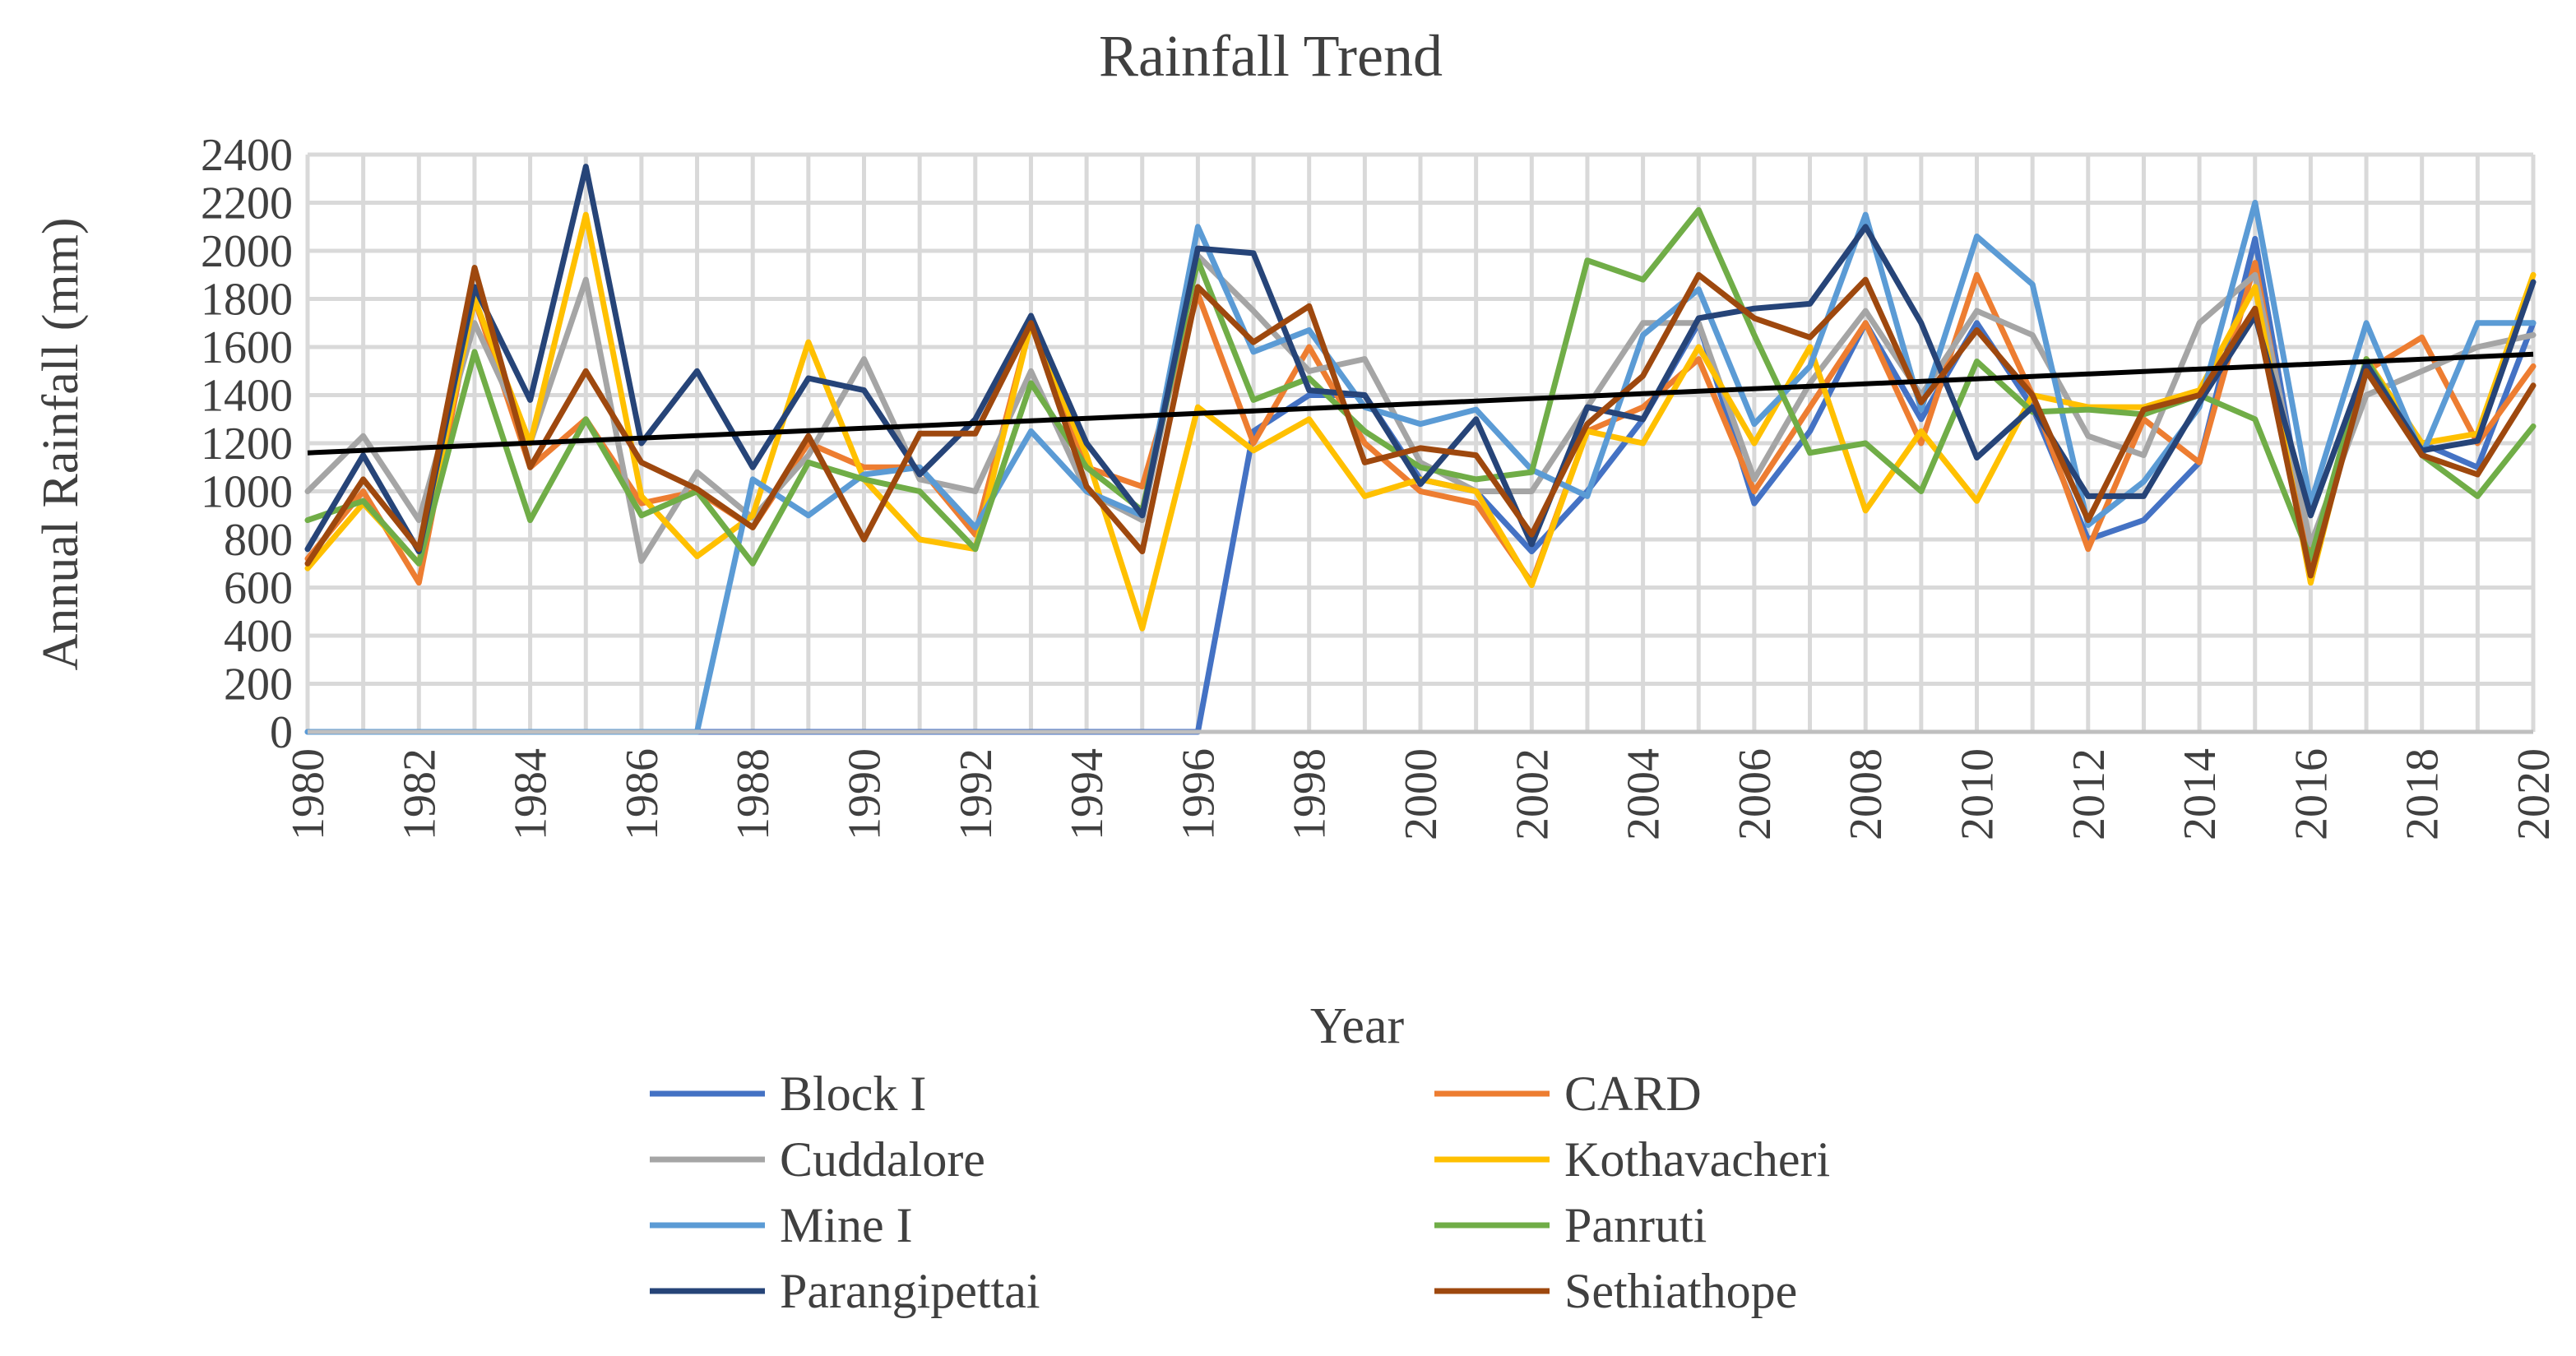 This screenshot has height=1356, width=2576. What do you see at coordinates (1311, 794) in the screenshot?
I see `x-tick-label: 1998` at bounding box center [1311, 794].